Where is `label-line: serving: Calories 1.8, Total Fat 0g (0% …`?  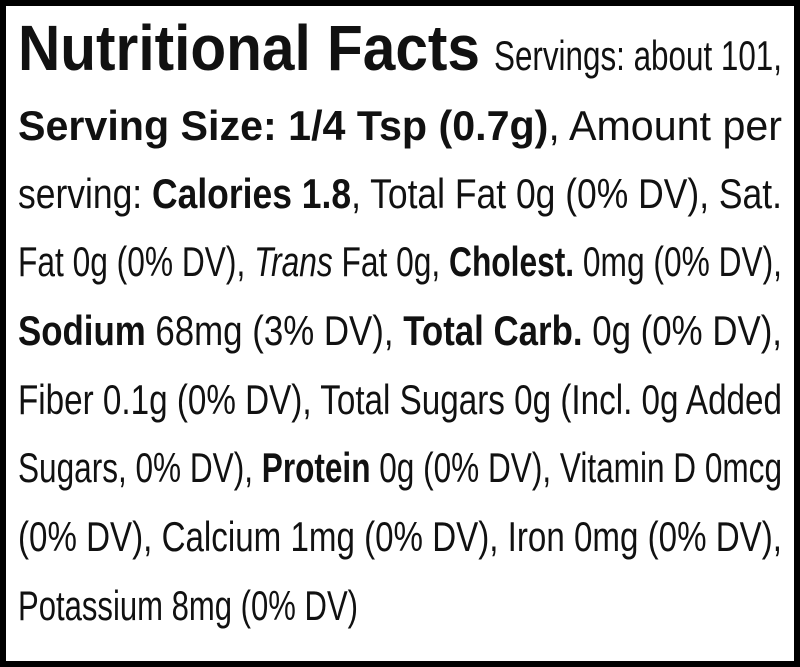
label-line: serving: Calories 1.8, Total Fat 0g (0% … is located at coordinates (400, 193).